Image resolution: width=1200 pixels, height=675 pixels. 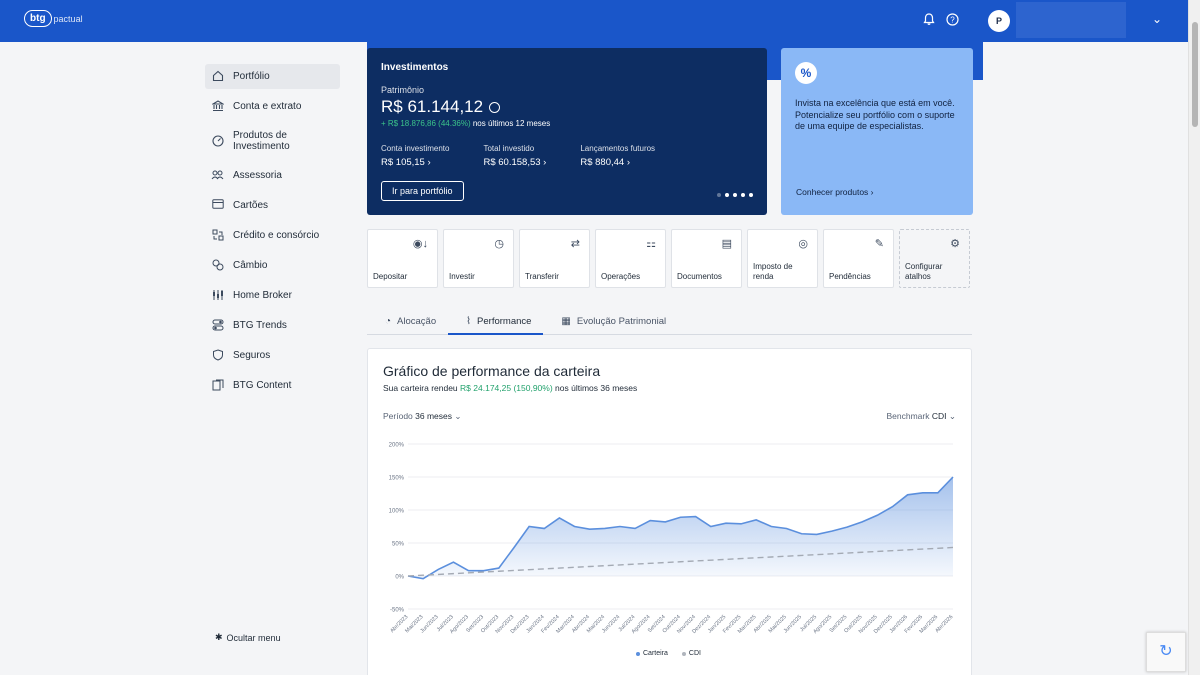 What do you see at coordinates (478, 258) in the screenshot?
I see `shortcut-invest: ◷ Investir` at bounding box center [478, 258].